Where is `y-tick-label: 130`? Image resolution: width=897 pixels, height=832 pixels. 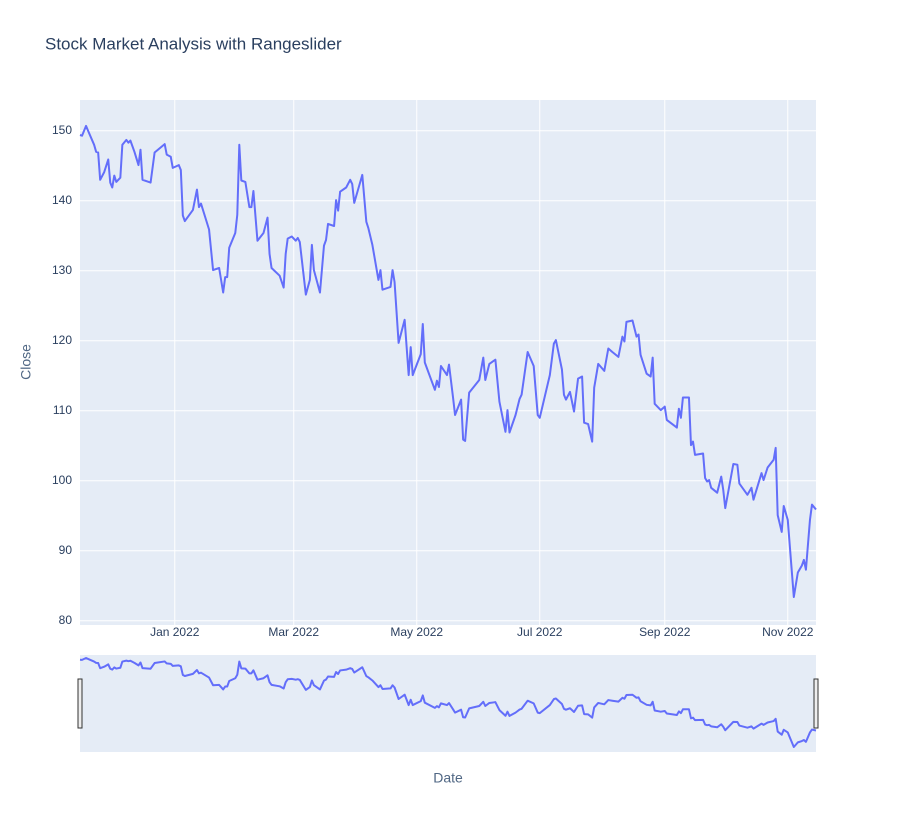 y-tick-label: 130 is located at coordinates (62, 270).